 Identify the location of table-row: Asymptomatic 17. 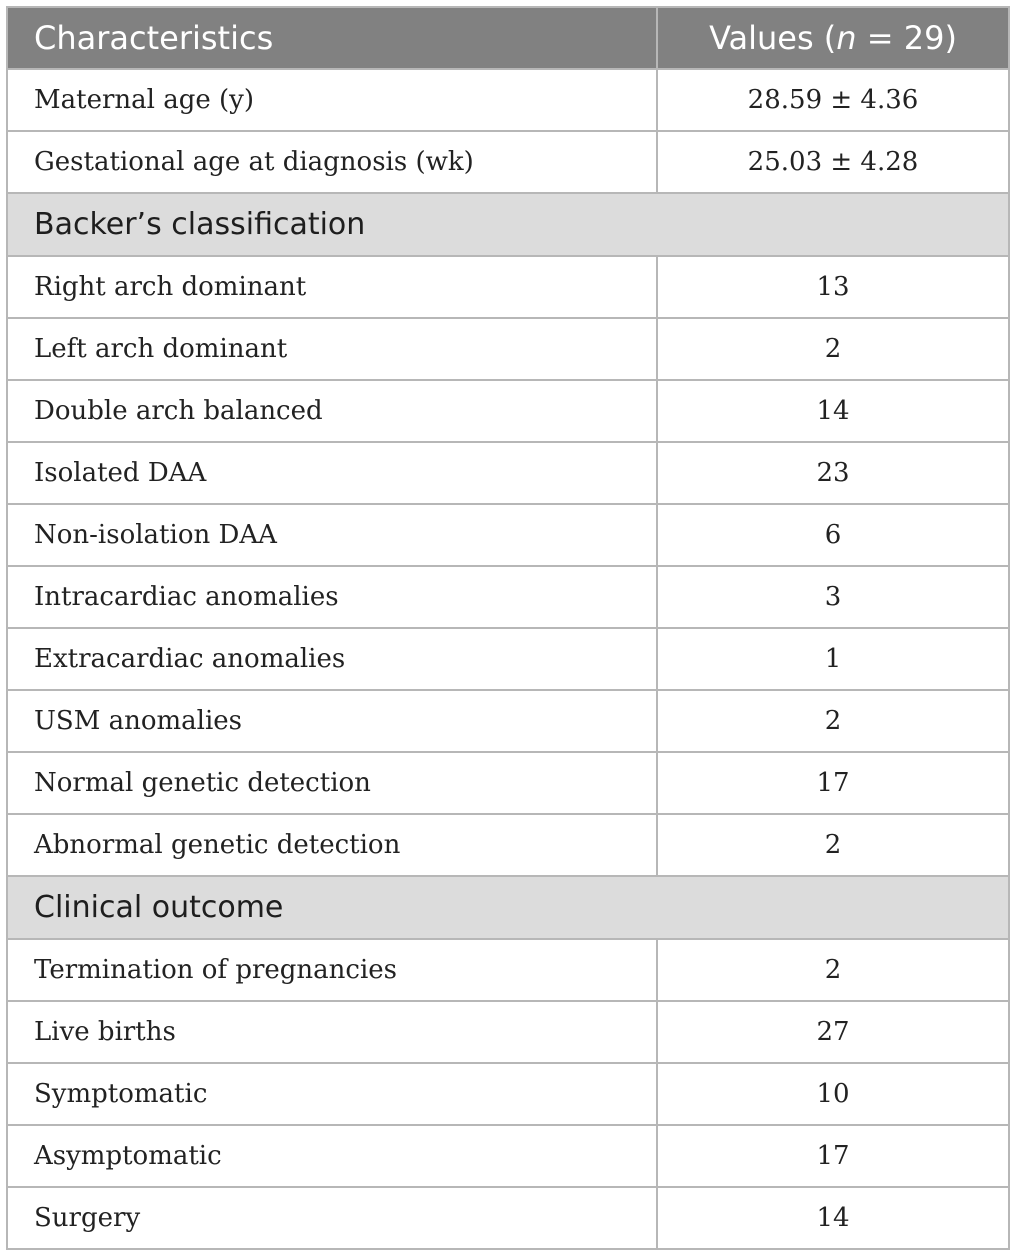
(508, 1156).